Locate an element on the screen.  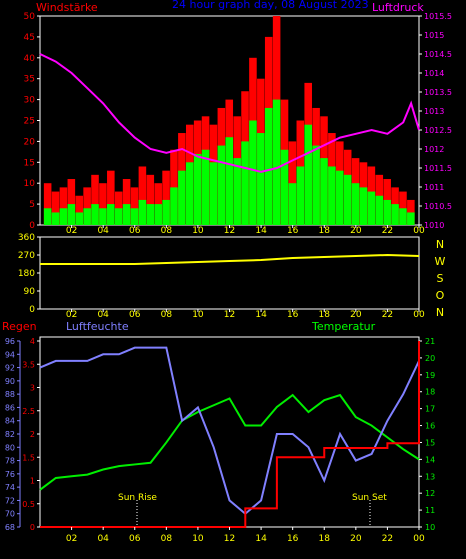
rain-tick-label: 0 is located at coordinates (32, 527).